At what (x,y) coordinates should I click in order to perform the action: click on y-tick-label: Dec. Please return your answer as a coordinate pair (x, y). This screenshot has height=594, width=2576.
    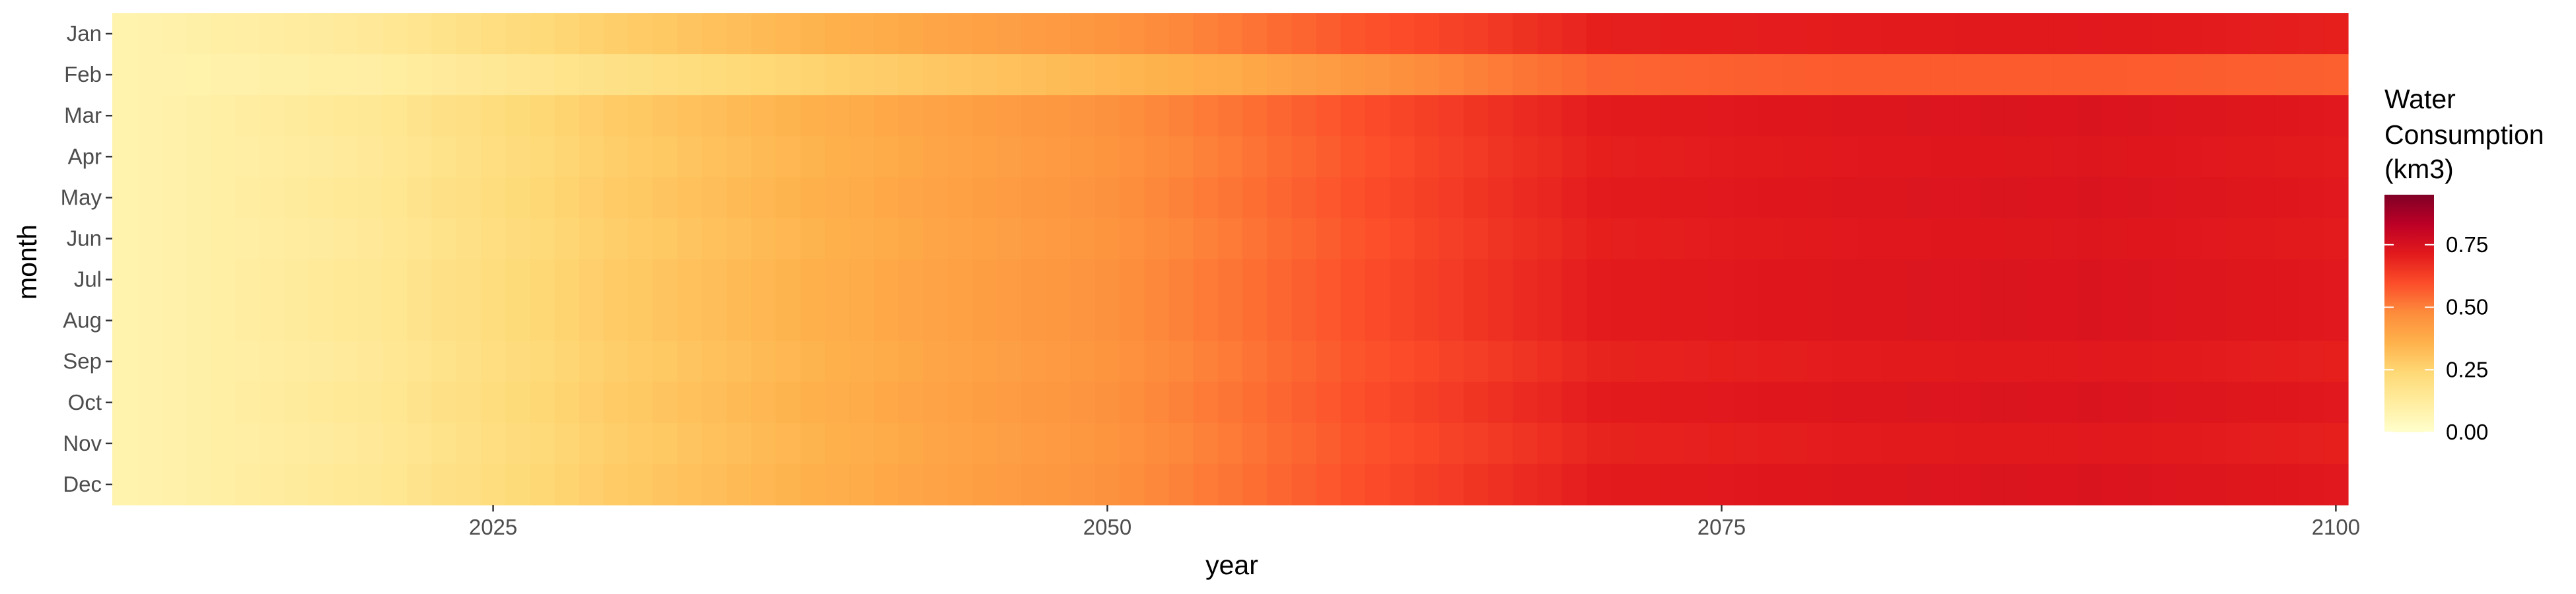
    Looking at the image, I should click on (82, 484).